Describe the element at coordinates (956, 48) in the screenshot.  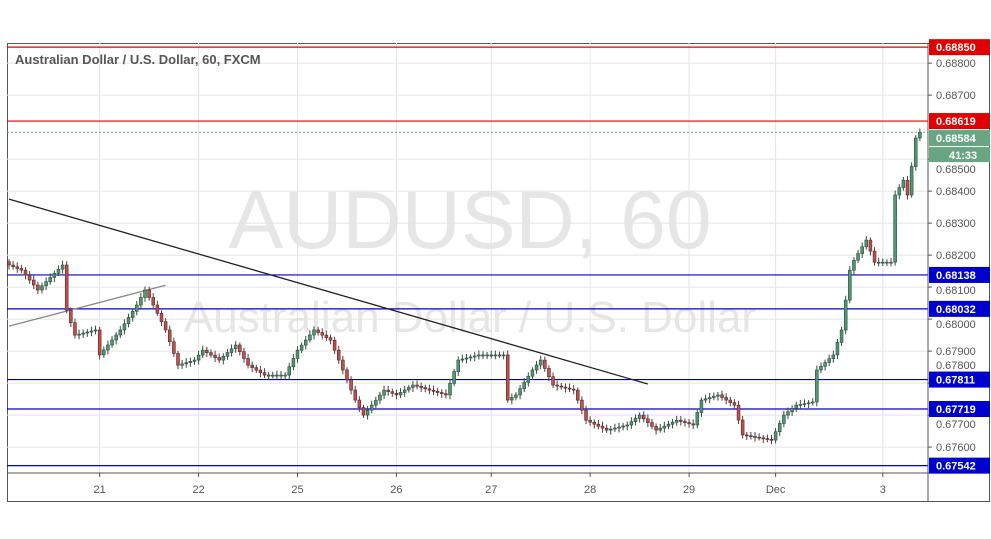
I see `level-price-label: 0.68850` at that location.